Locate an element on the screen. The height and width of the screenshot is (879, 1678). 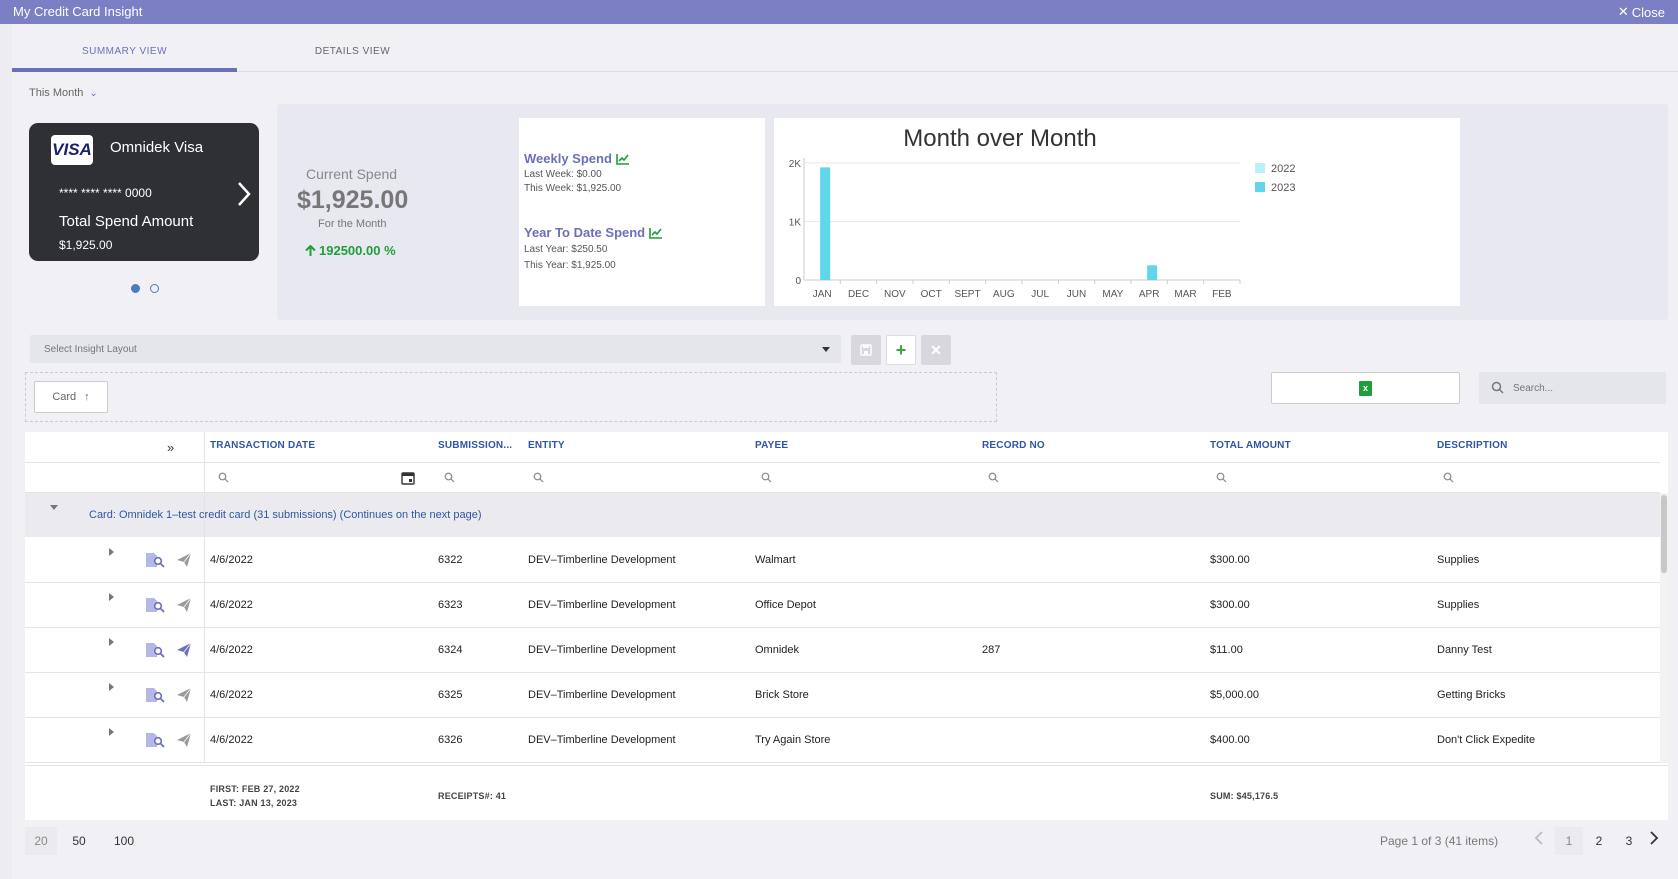
close-icon: ✕ is located at coordinates (936, 349).